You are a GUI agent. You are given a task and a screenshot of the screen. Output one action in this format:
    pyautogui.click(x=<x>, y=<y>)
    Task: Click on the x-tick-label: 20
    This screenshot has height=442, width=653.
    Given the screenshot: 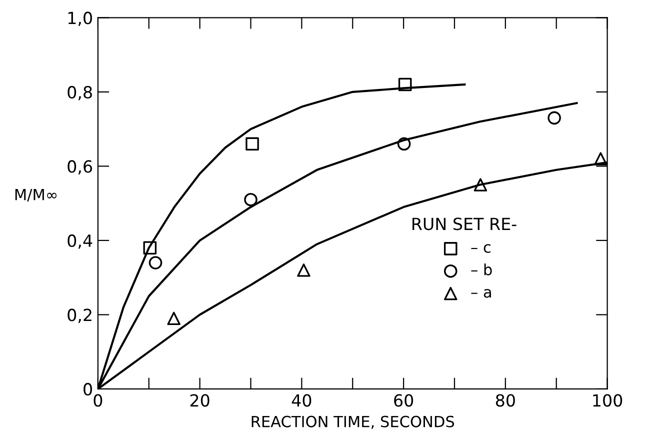 What is the action you would take?
    pyautogui.click(x=200, y=400)
    